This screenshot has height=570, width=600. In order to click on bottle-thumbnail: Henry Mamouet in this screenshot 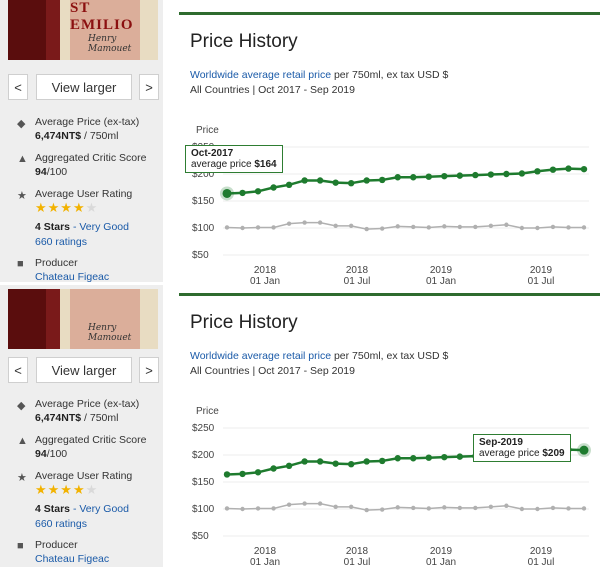, I will do `click(83, 319)`.